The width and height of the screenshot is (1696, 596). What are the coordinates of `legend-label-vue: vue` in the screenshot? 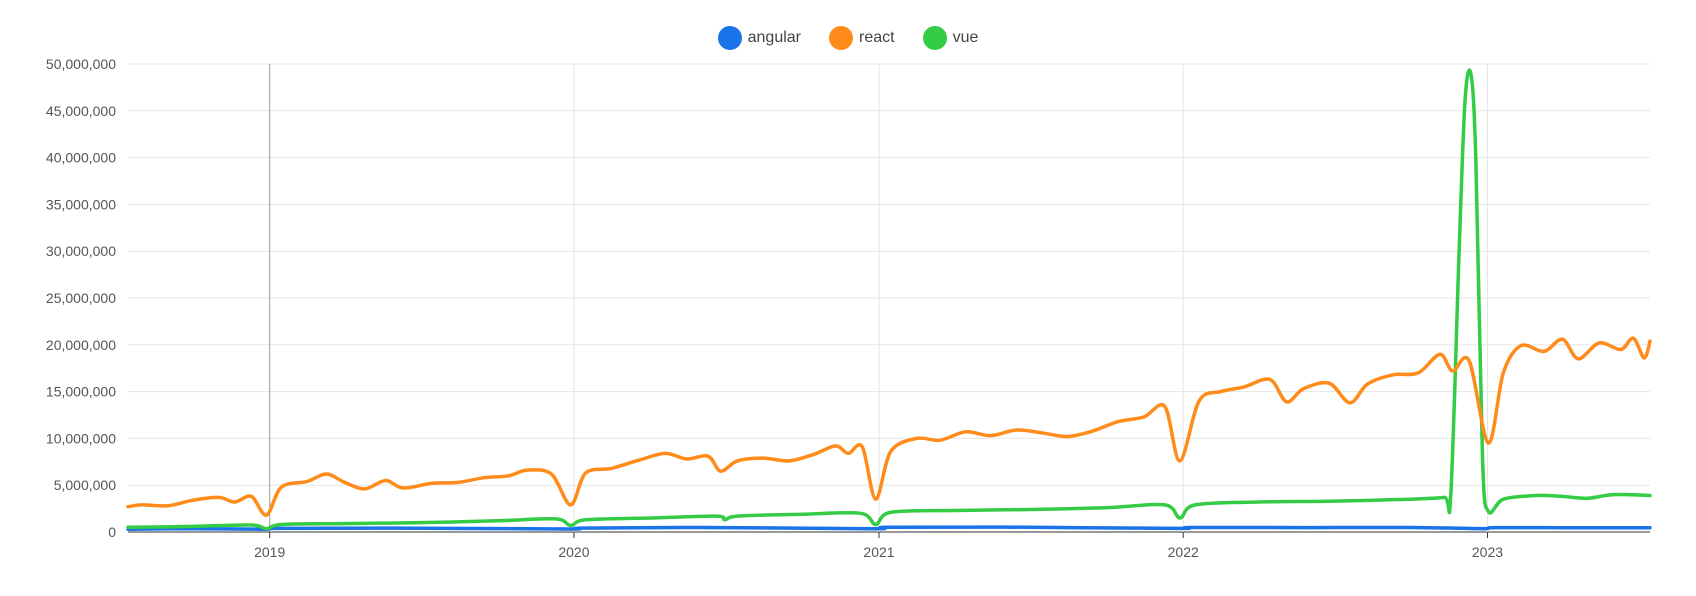 It's located at (965, 37).